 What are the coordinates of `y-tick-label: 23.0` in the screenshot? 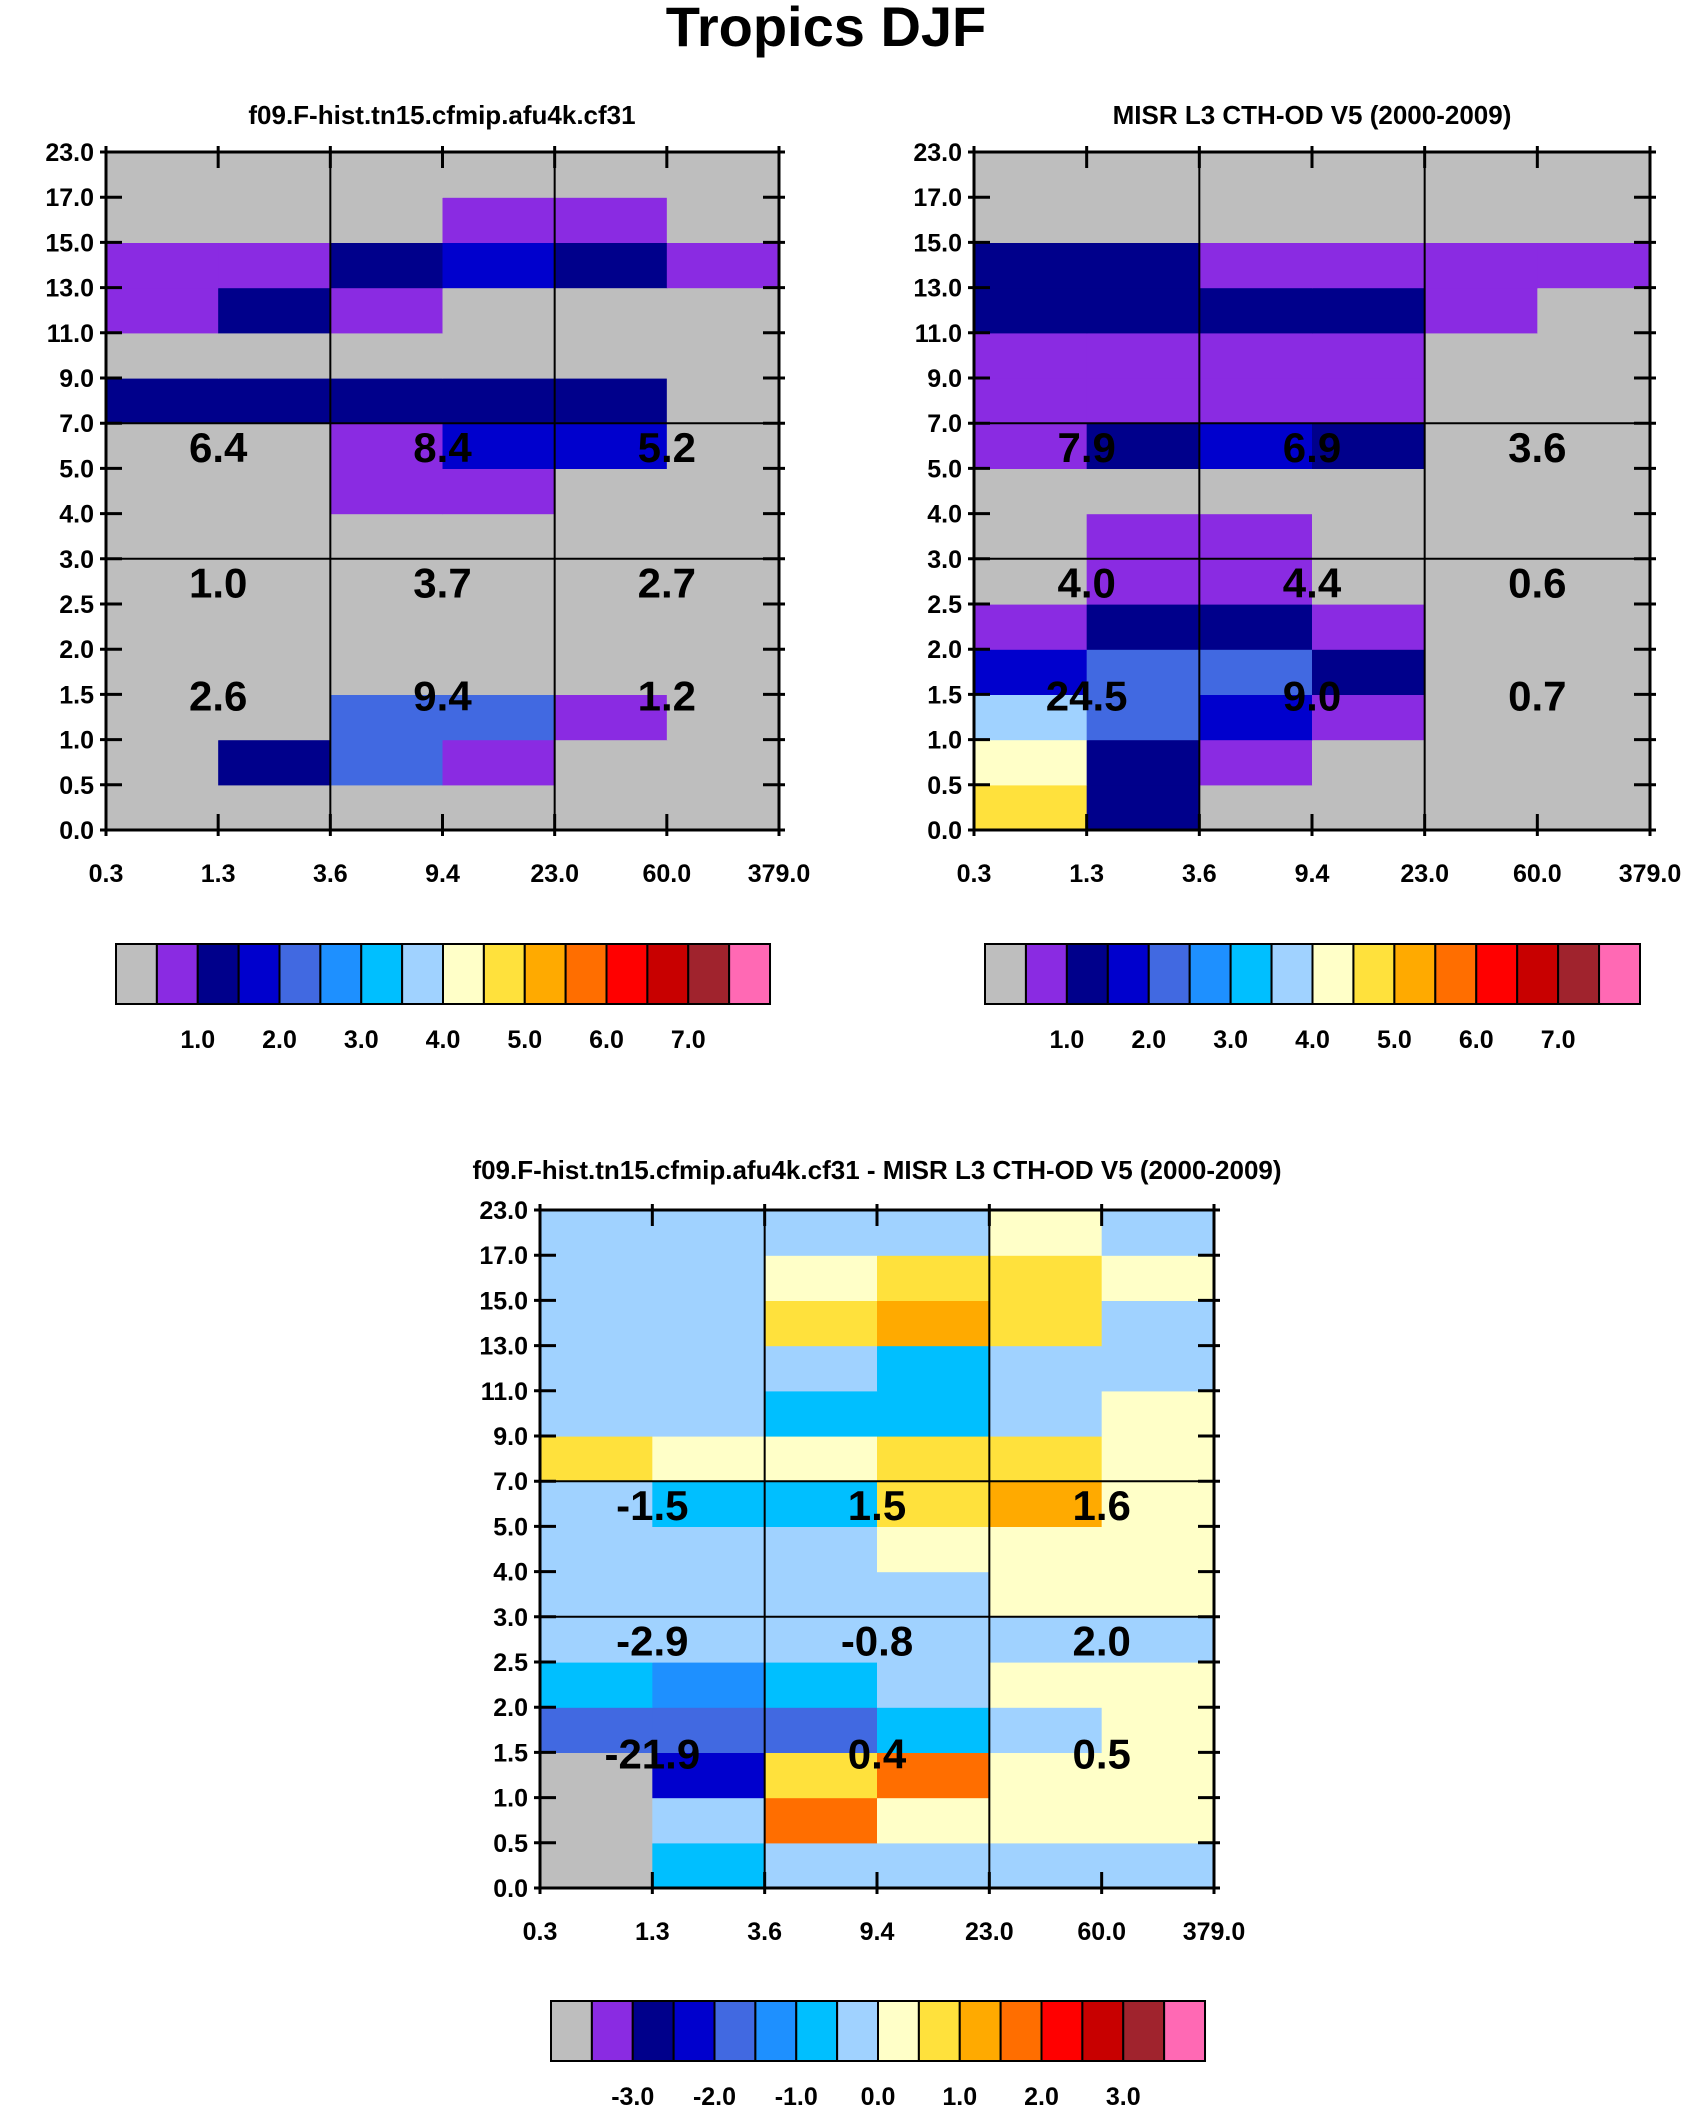 It's located at (503, 1211).